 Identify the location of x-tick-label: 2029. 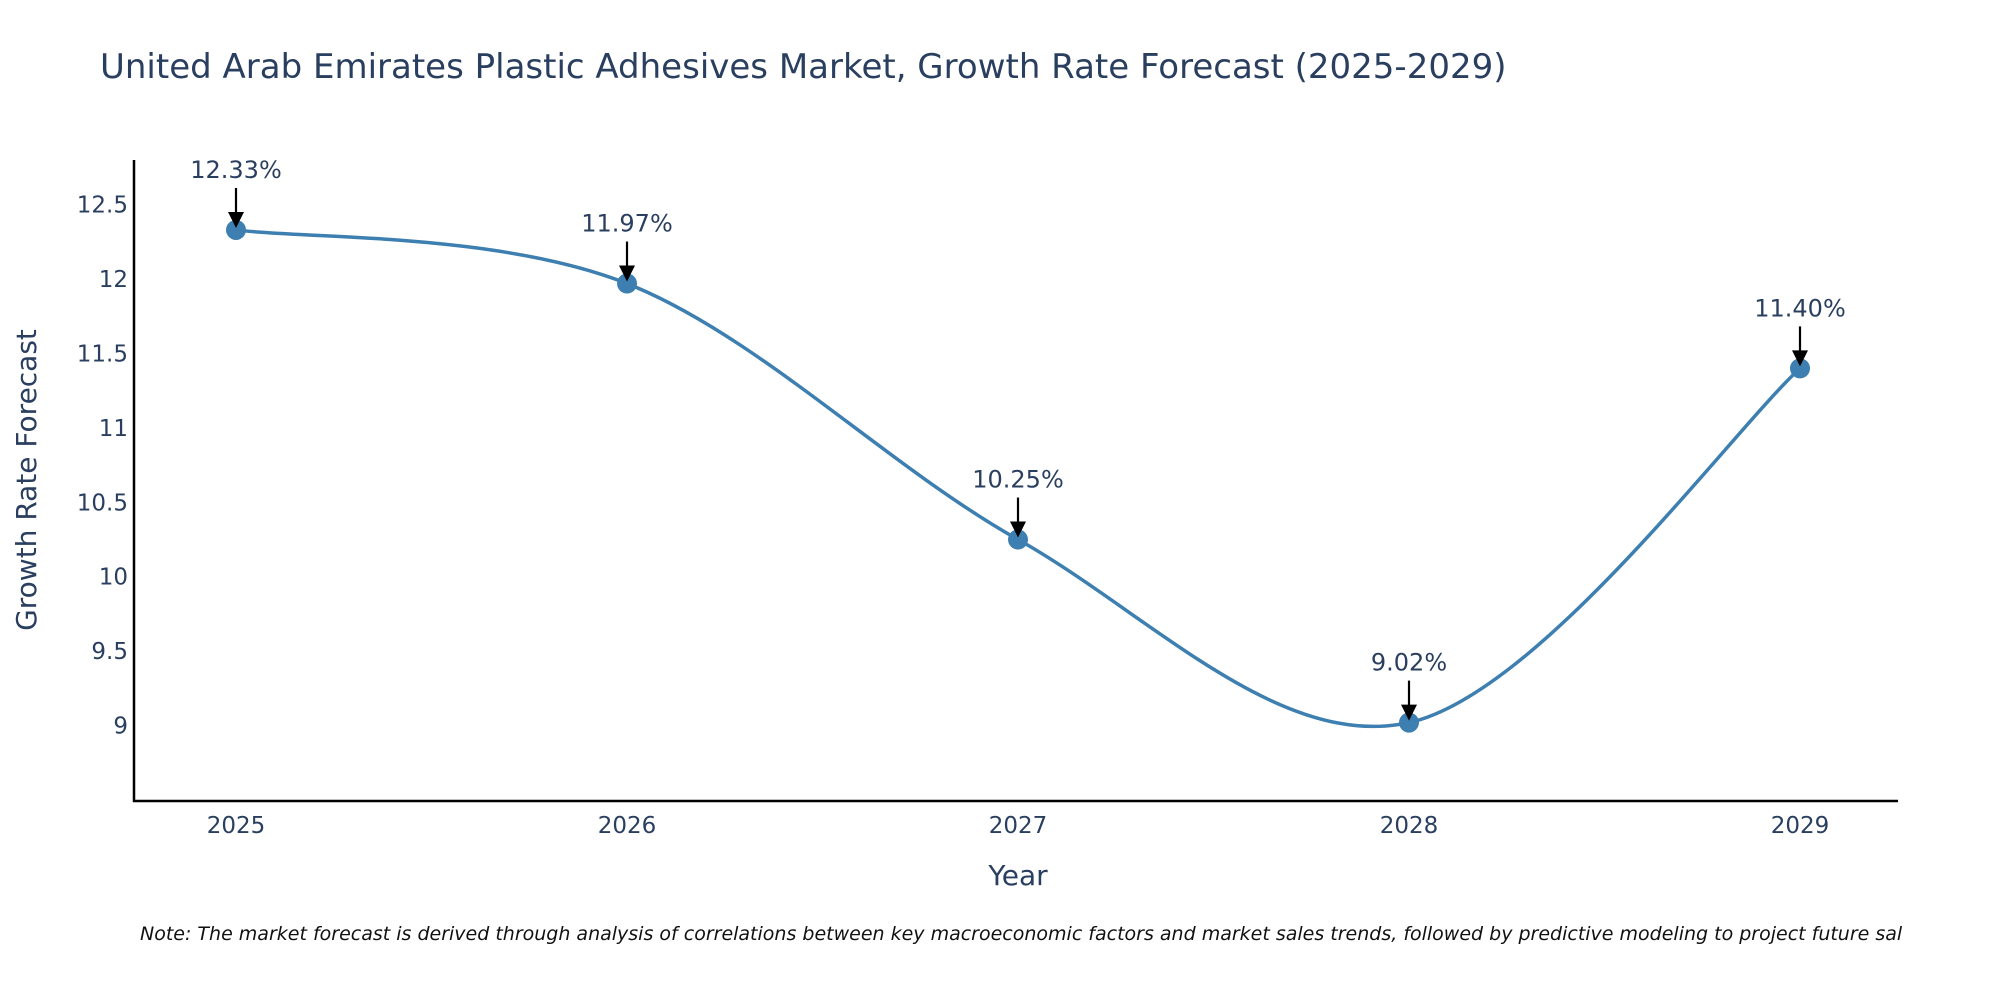
(1800, 826).